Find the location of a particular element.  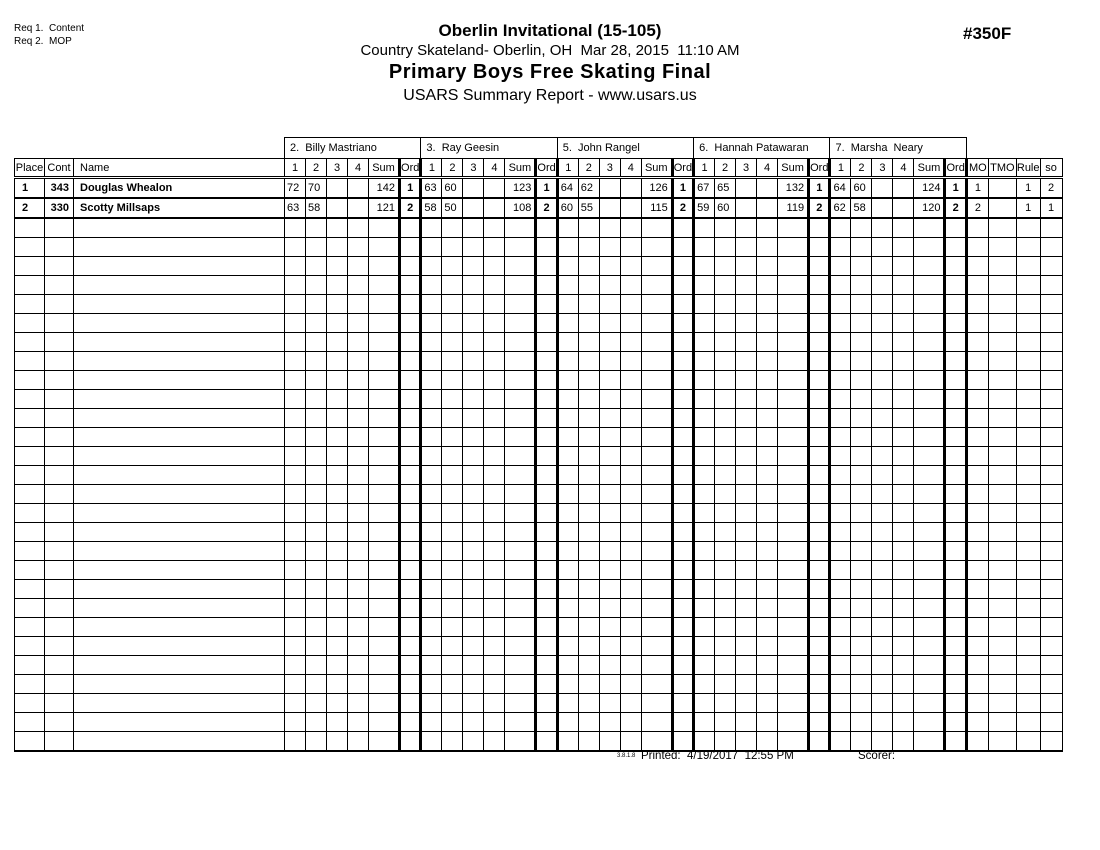

mark-cell: 64 is located at coordinates (840, 188).